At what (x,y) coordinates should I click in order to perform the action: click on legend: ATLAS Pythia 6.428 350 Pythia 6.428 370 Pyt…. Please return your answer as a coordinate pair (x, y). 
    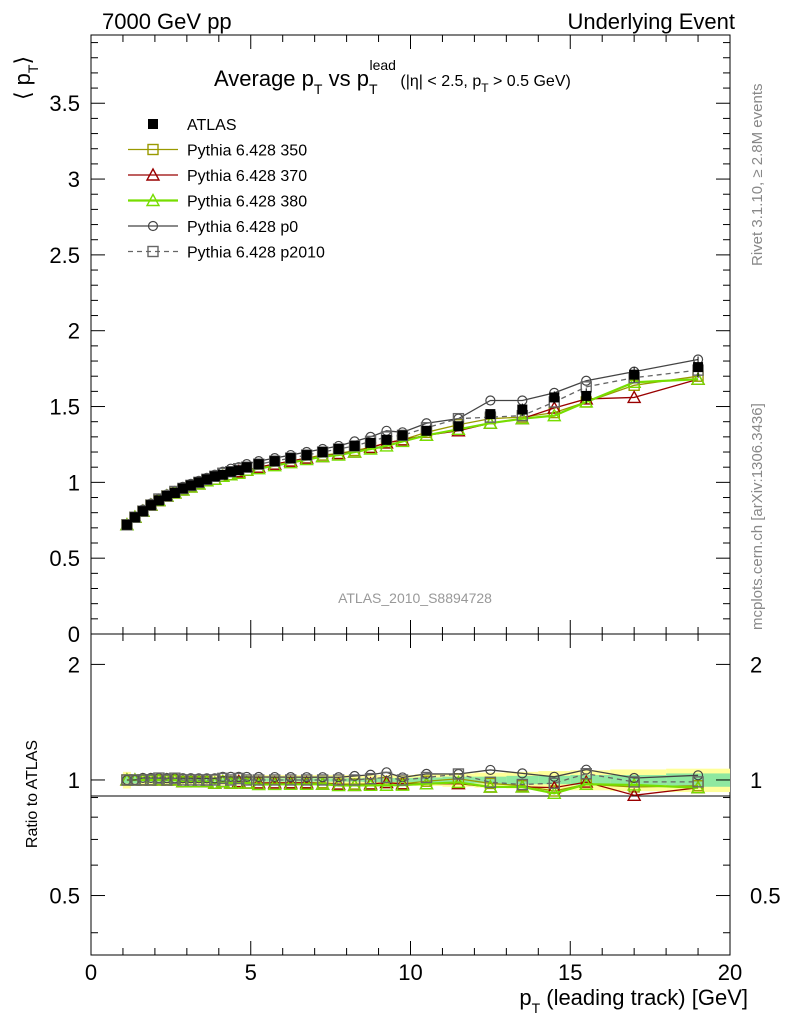
    Looking at the image, I should click on (226, 189).